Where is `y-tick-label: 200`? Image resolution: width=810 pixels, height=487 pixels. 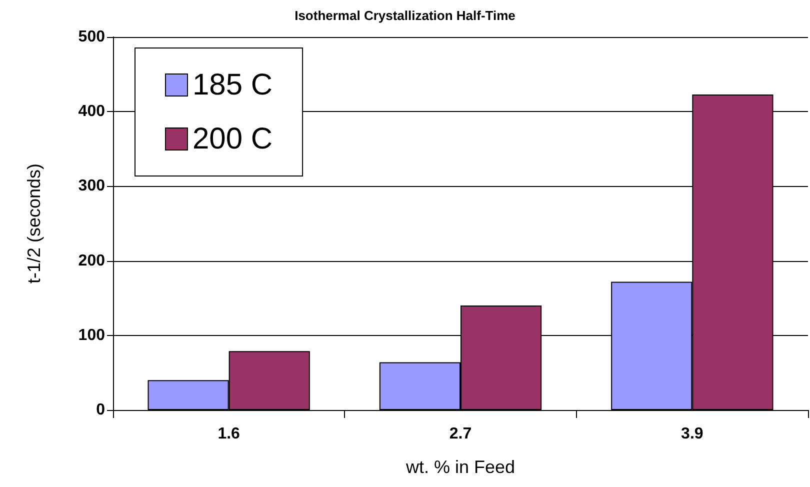 y-tick-label: 200 is located at coordinates (92, 261).